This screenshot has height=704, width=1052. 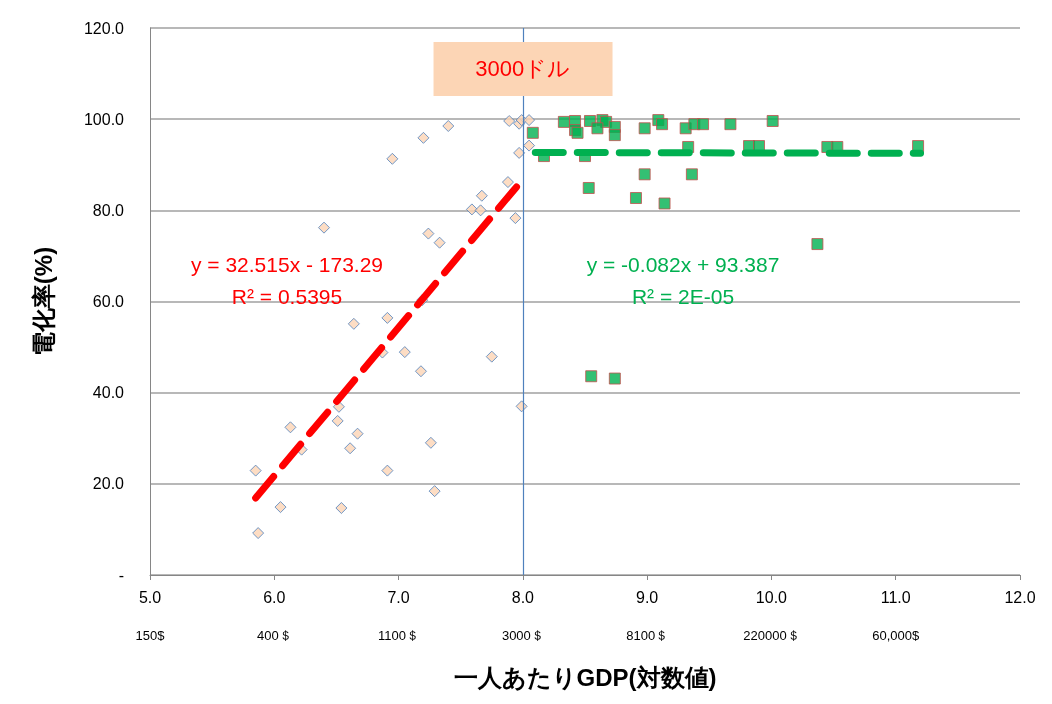 What do you see at coordinates (647, 597) in the screenshot?
I see `x-tick-label: 9.0` at bounding box center [647, 597].